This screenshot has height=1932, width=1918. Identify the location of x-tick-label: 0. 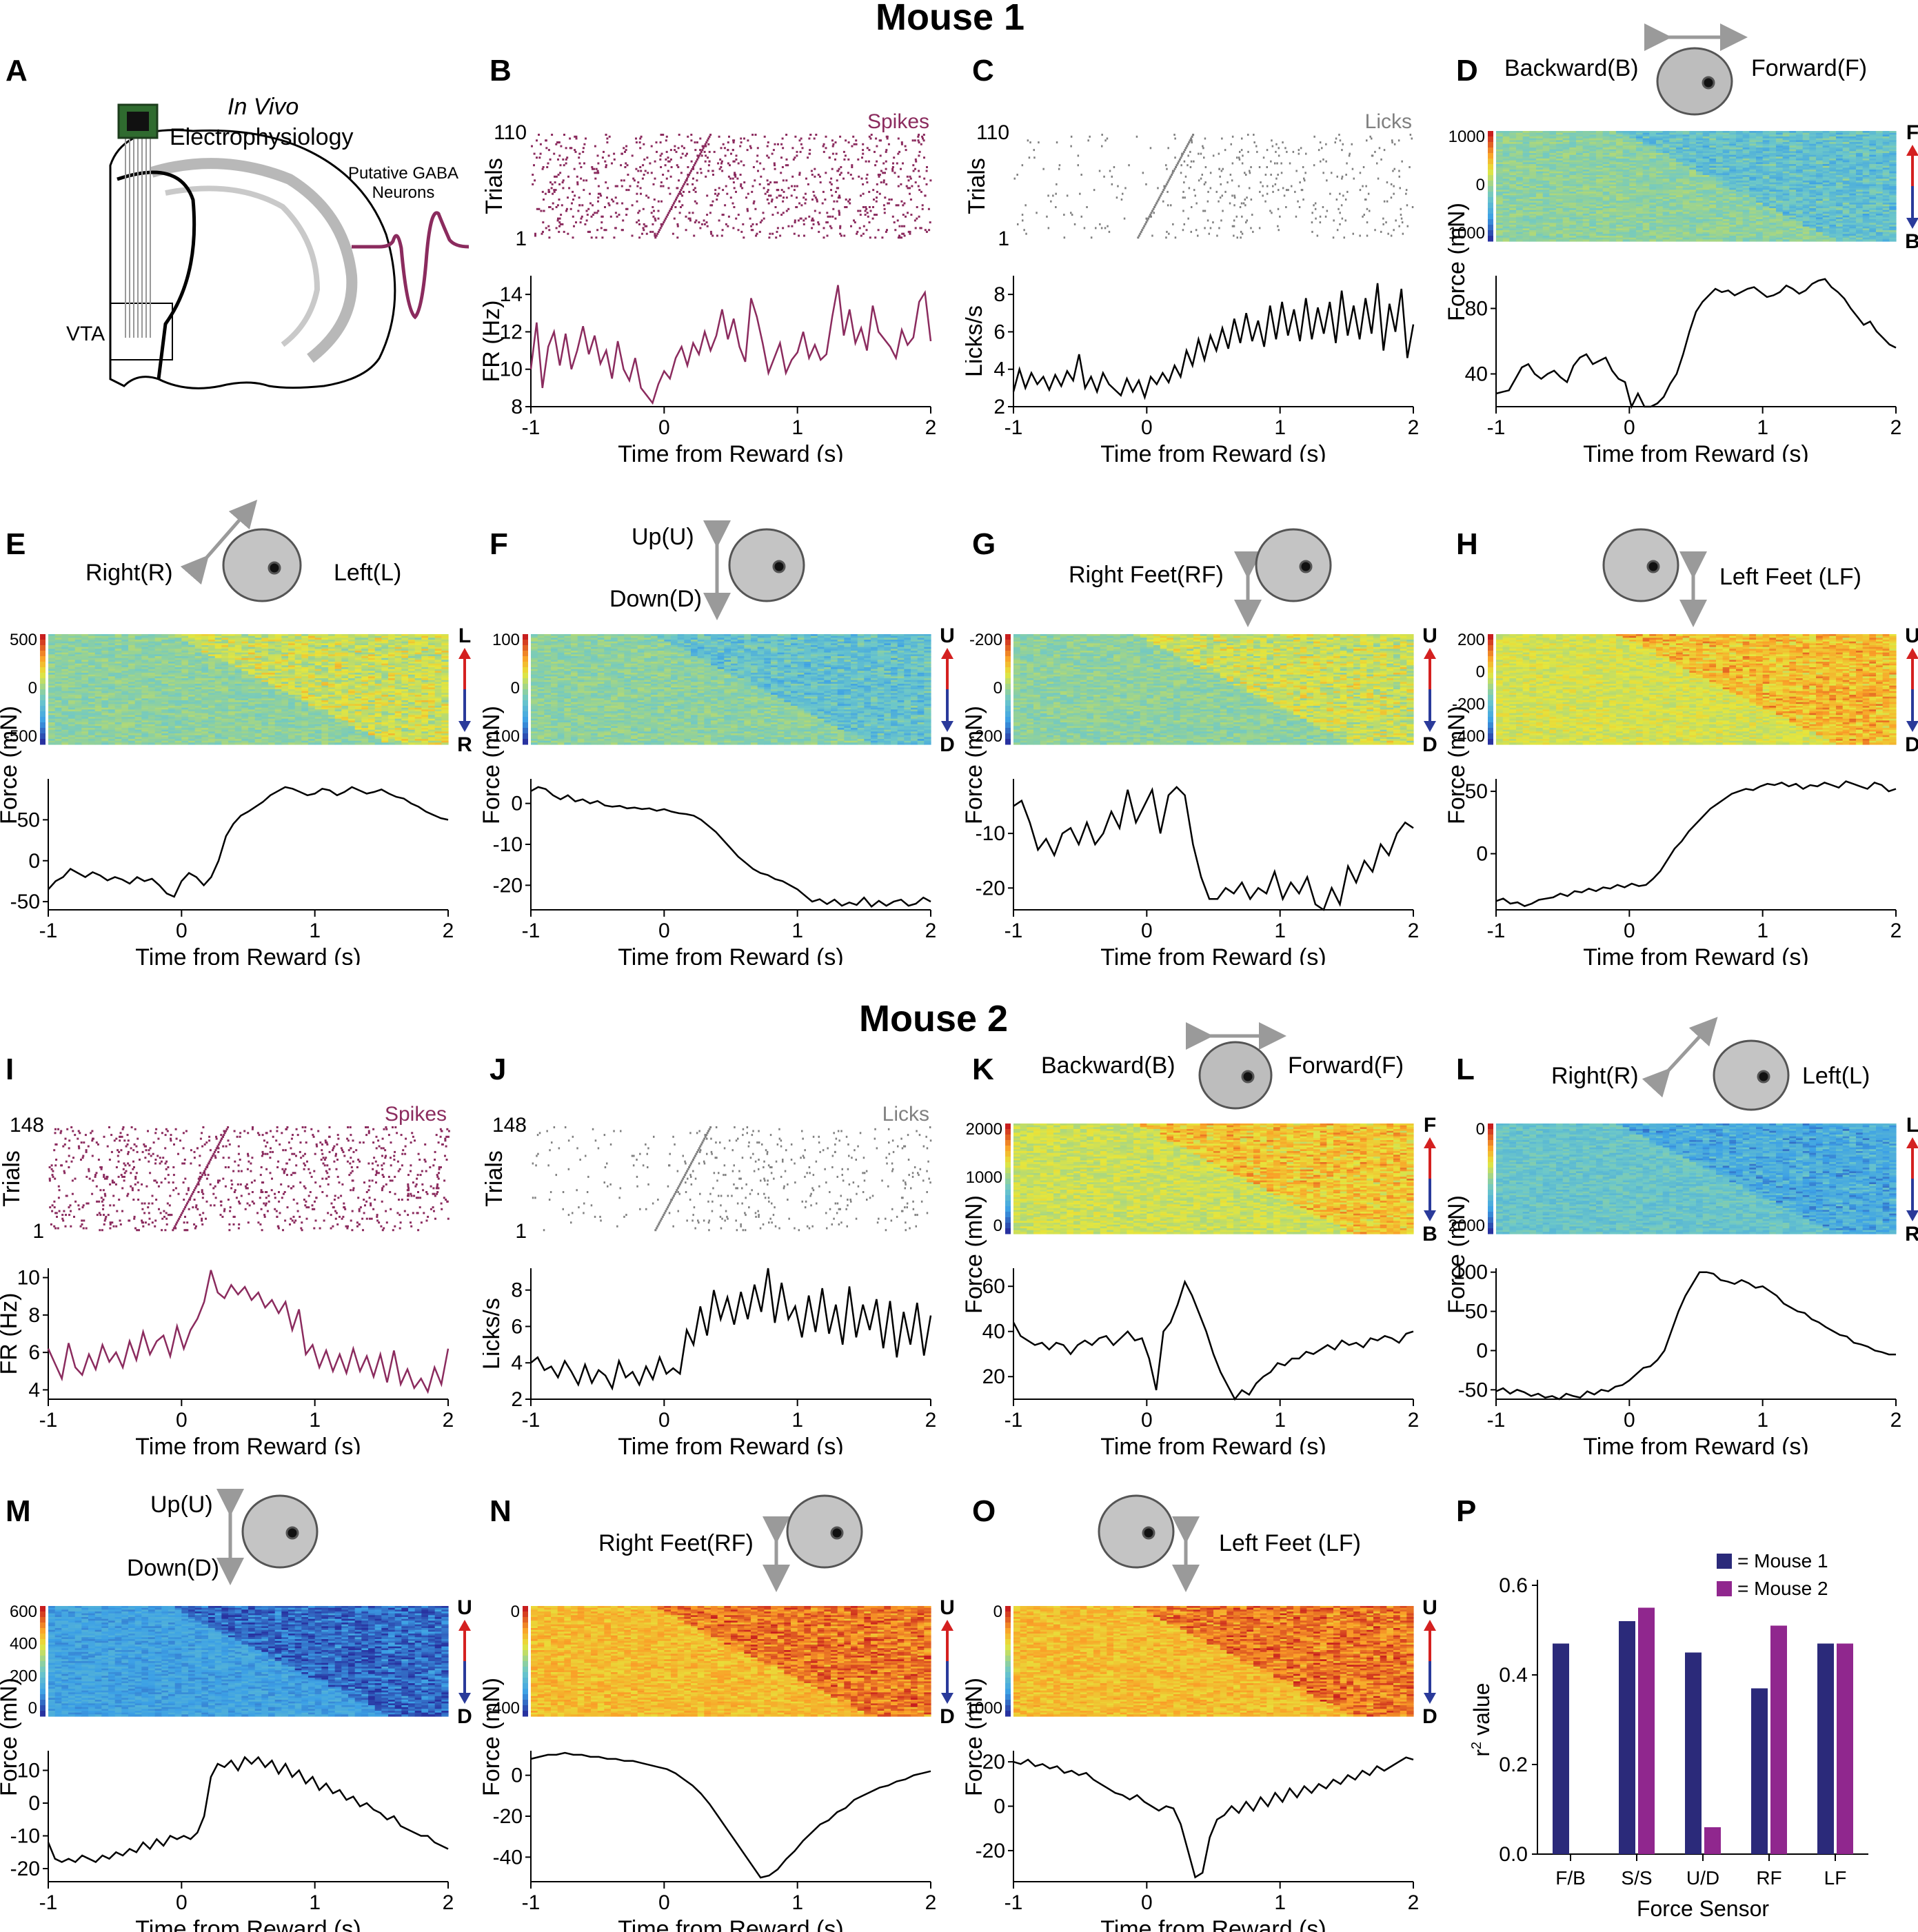
(1147, 427).